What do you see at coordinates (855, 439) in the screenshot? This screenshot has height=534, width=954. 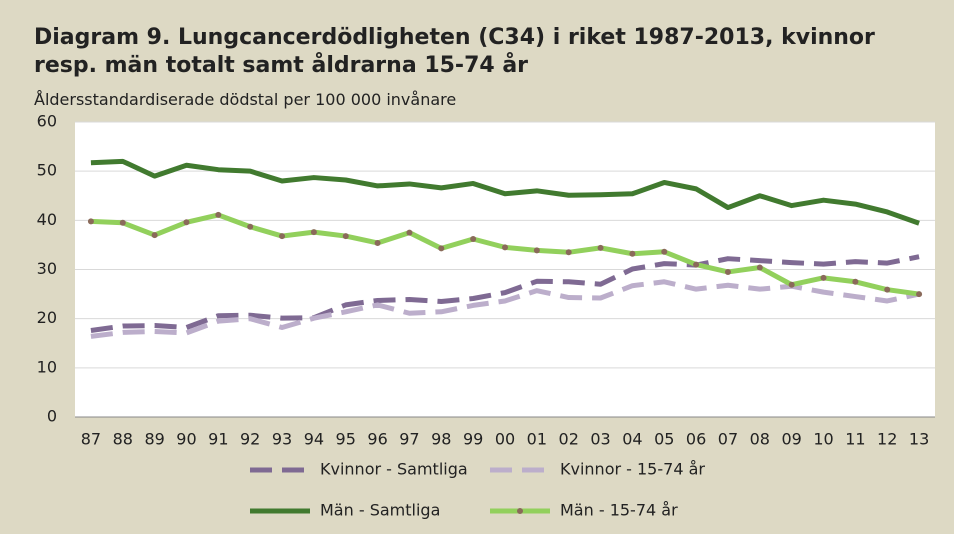 I see `x-tick-label: 11` at bounding box center [855, 439].